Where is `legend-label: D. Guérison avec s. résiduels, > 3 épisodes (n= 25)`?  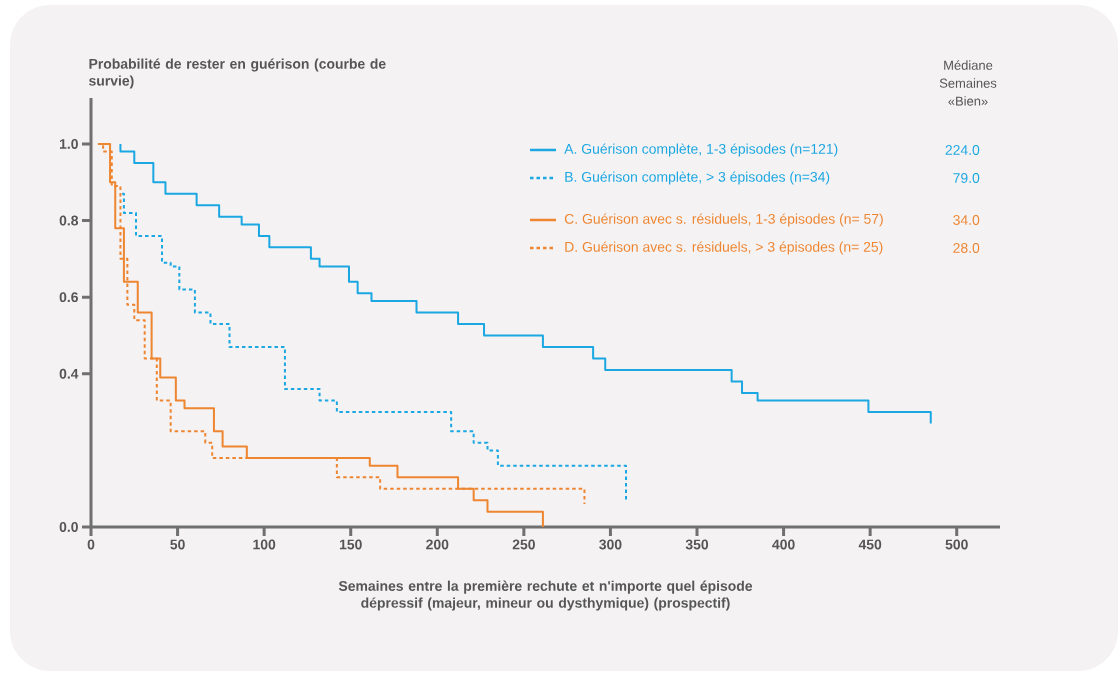
legend-label: D. Guérison avec s. résiduels, > 3 épisodes (n= 25) is located at coordinates (724, 248).